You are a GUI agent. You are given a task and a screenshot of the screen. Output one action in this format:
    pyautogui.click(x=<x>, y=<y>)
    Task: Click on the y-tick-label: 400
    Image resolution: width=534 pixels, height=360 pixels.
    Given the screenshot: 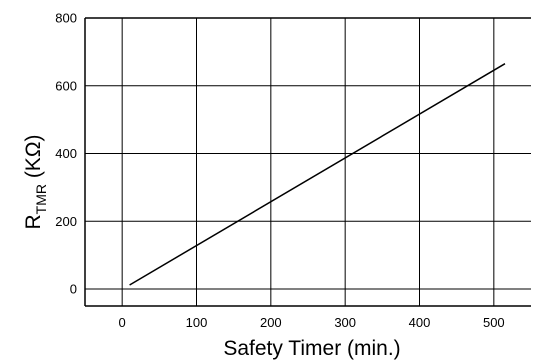 What is the action you would take?
    pyautogui.click(x=66, y=153)
    